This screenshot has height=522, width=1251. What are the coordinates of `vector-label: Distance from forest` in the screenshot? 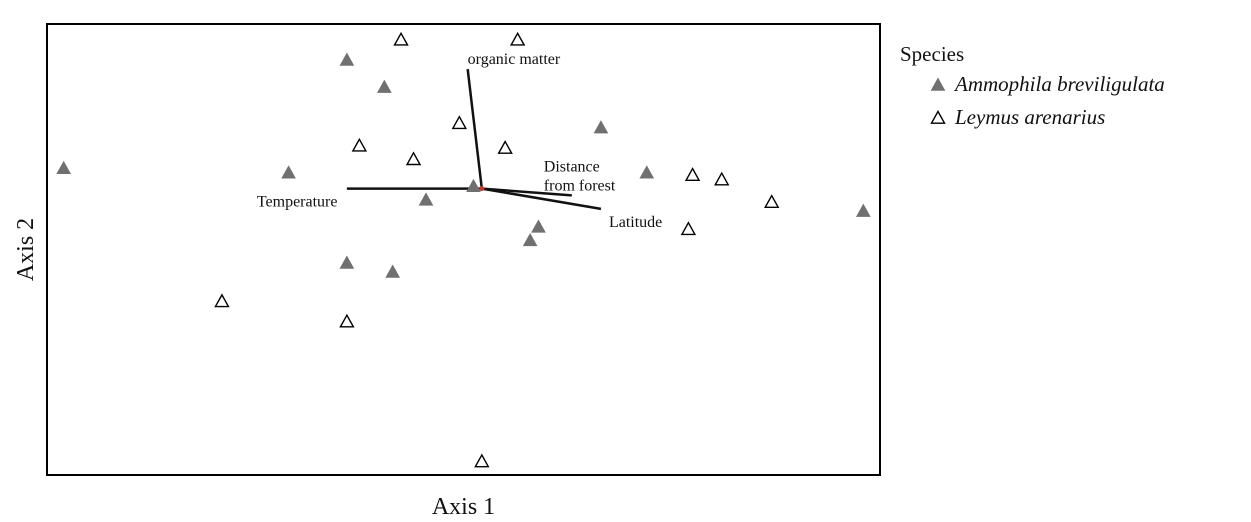 It's located at (580, 176).